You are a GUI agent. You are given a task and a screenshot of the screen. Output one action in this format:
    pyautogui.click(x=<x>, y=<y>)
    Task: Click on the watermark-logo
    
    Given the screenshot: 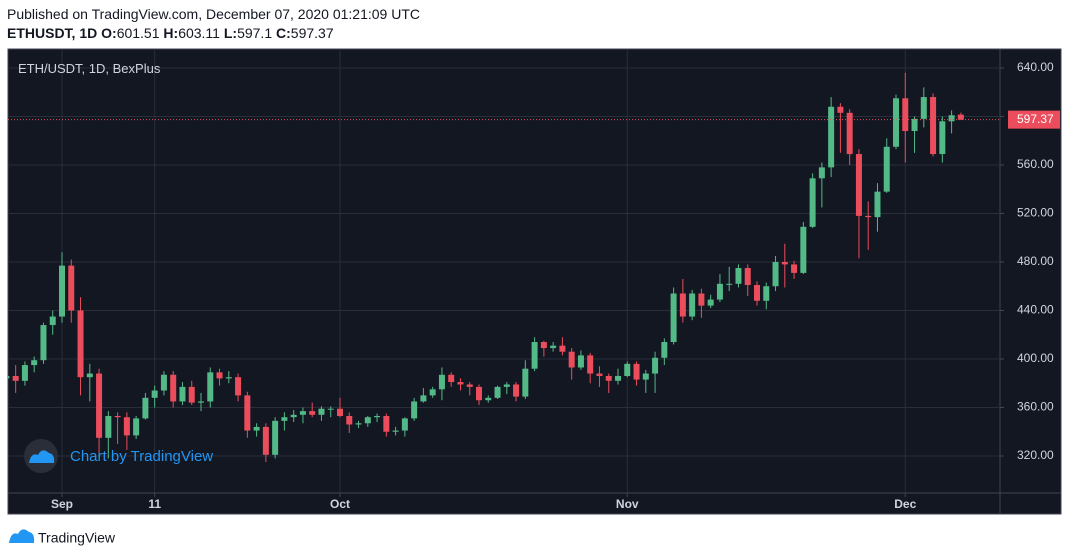 What is the action you would take?
    pyautogui.click(x=42, y=456)
    